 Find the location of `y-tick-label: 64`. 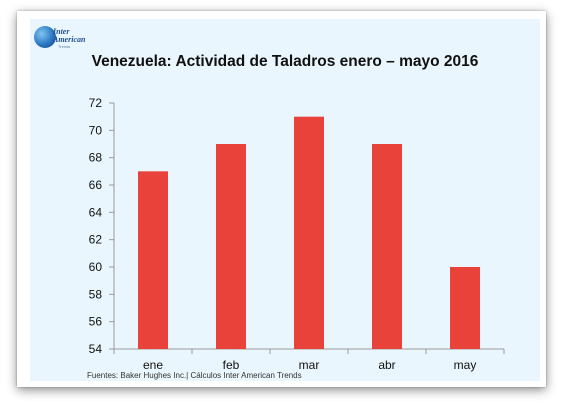

y-tick-label: 64 is located at coordinates (96, 212).